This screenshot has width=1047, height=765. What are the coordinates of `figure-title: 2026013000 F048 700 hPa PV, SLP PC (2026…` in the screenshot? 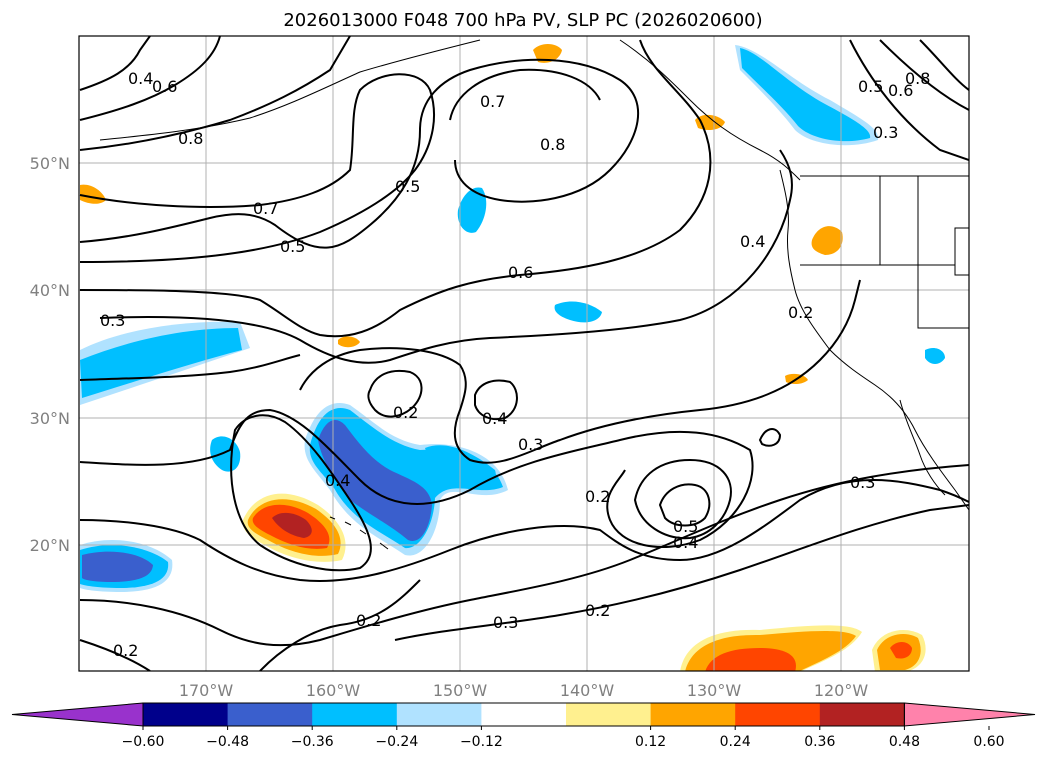 It's located at (522, 20).